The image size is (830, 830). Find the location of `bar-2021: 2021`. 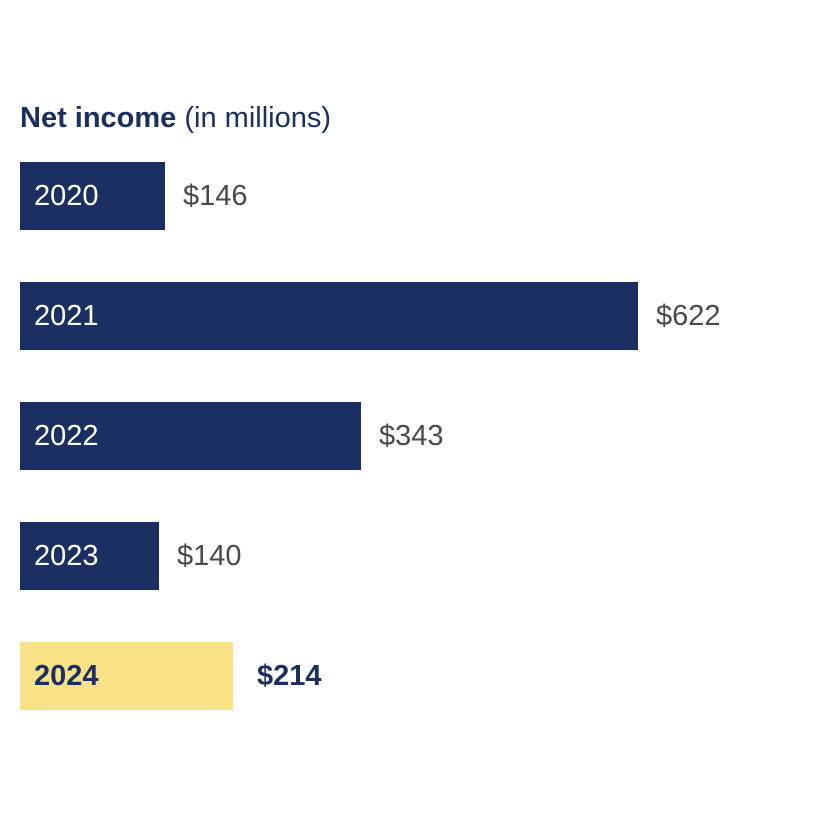

bar-2021: 2021 is located at coordinates (329, 316).